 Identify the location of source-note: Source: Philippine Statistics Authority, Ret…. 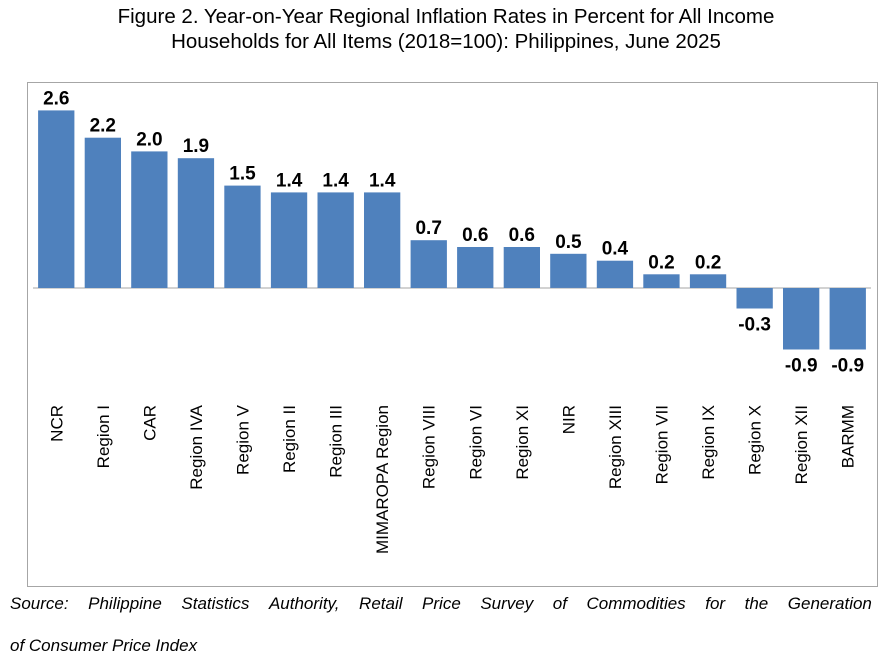
(441, 624).